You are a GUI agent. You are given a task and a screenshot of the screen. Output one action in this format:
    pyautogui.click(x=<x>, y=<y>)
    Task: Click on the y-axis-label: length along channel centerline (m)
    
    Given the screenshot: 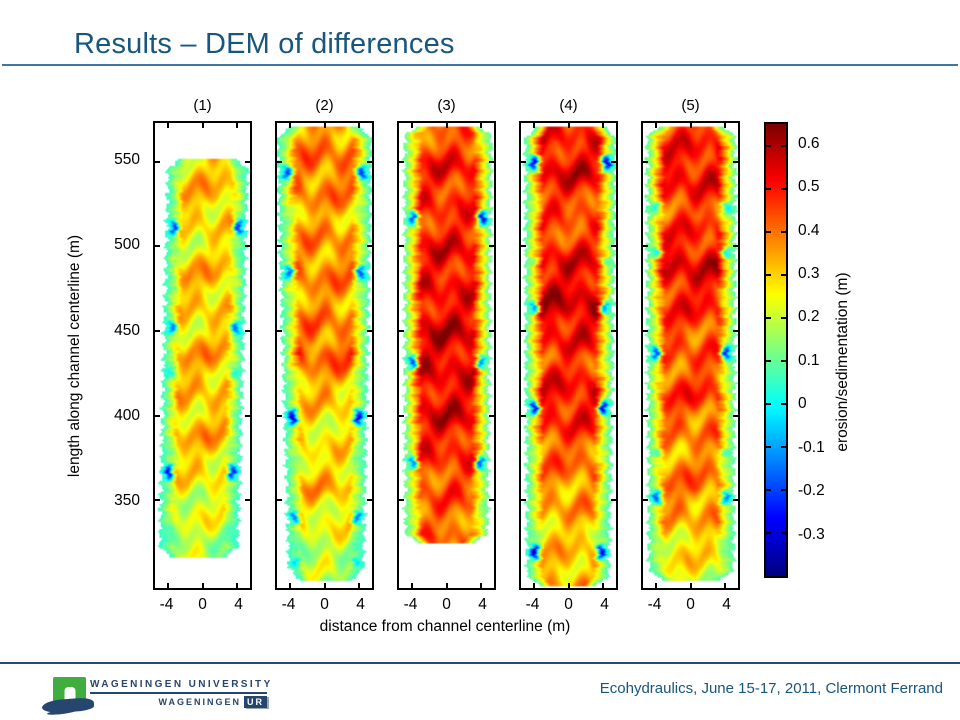 What is the action you would take?
    pyautogui.click(x=74, y=356)
    